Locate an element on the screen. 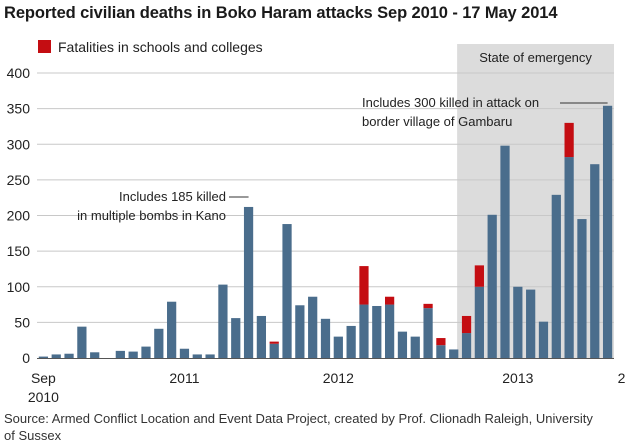  y-tick-label: 350 is located at coordinates (19, 109).